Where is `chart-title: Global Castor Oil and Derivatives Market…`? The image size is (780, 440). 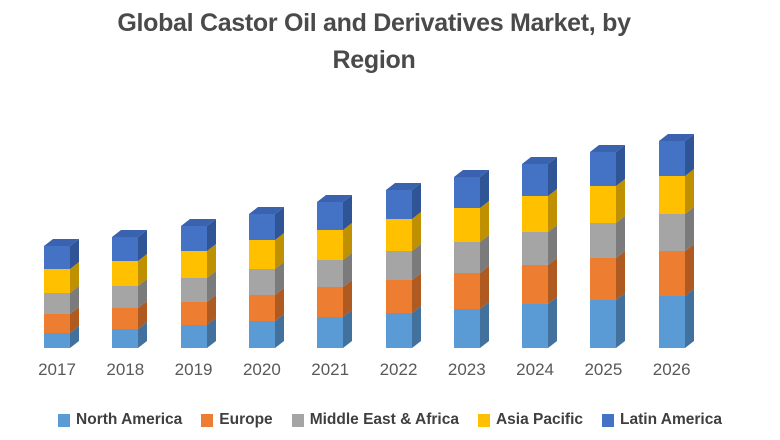 chart-title: Global Castor Oil and Derivatives Market… is located at coordinates (374, 41).